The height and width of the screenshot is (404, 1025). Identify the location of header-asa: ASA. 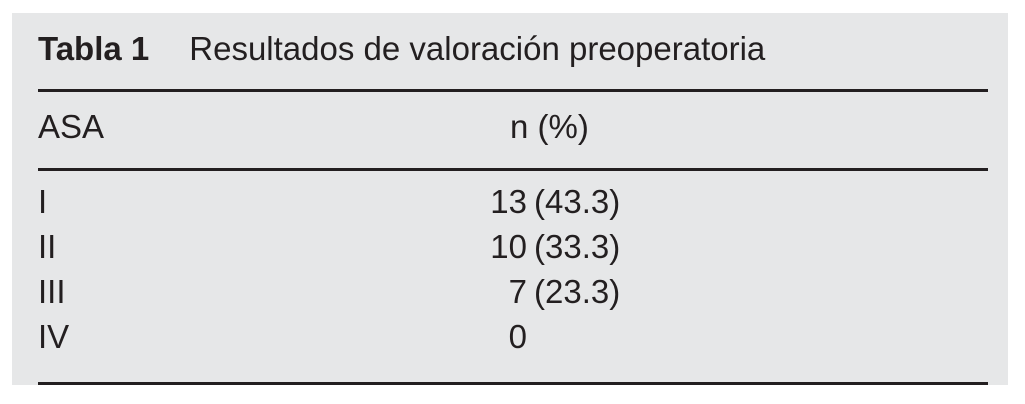
(71, 126).